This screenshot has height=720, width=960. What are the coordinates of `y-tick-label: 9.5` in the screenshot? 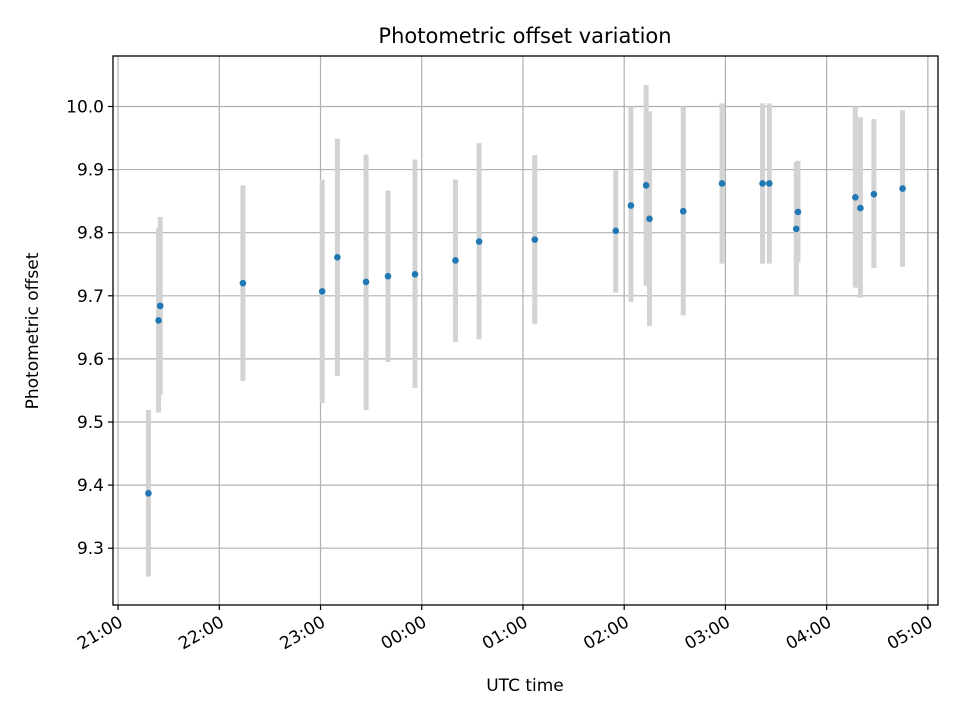 It's located at (90, 423).